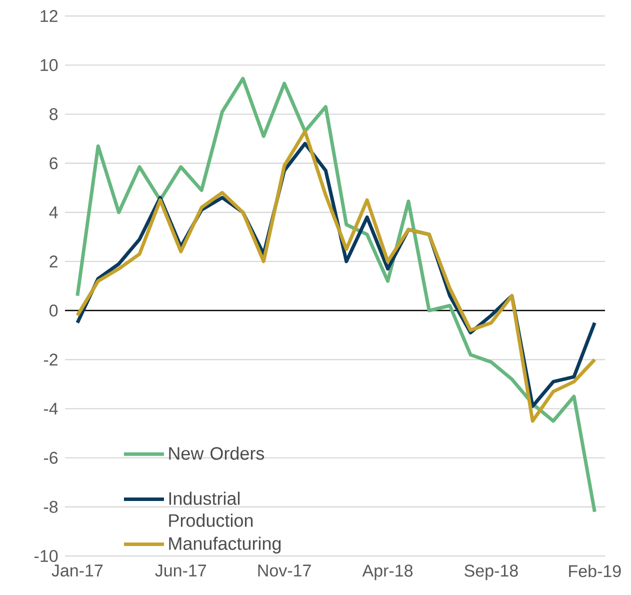 Image resolution: width=631 pixels, height=595 pixels. I want to click on x-tick-label: Jun-17, so click(180, 570).